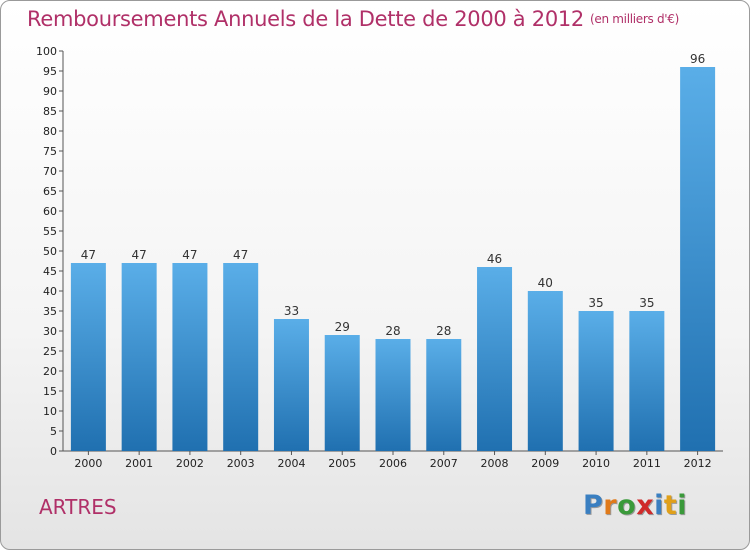  I want to click on bar-2000, so click(88, 357).